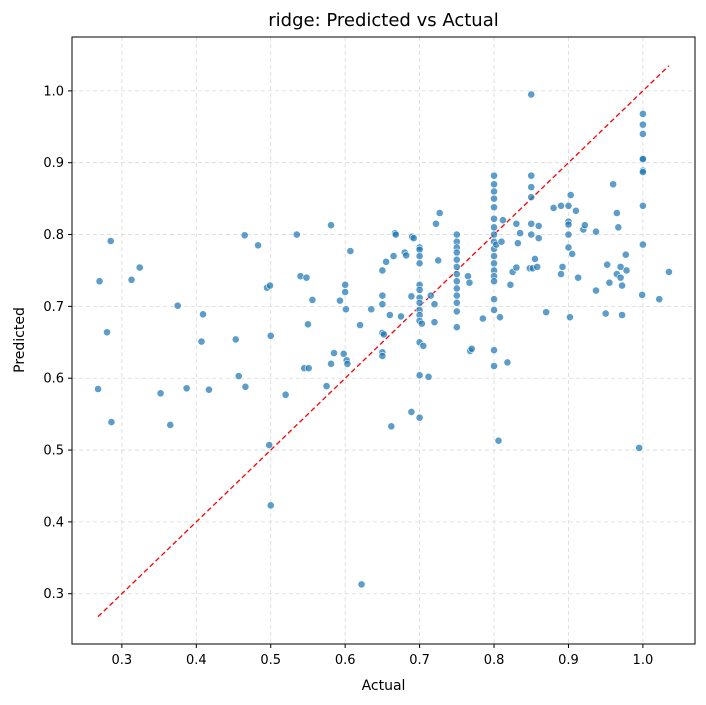  I want to click on x-axis-label: Actual, so click(384, 686).